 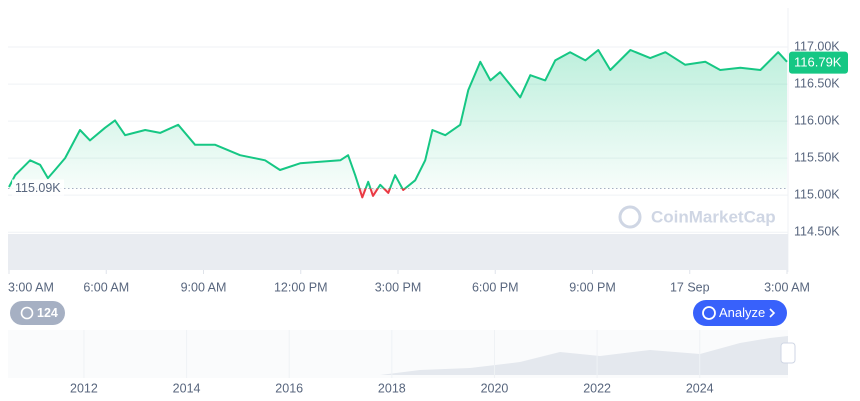 What do you see at coordinates (47, 313) in the screenshot?
I see `badge-text: 124` at bounding box center [47, 313].